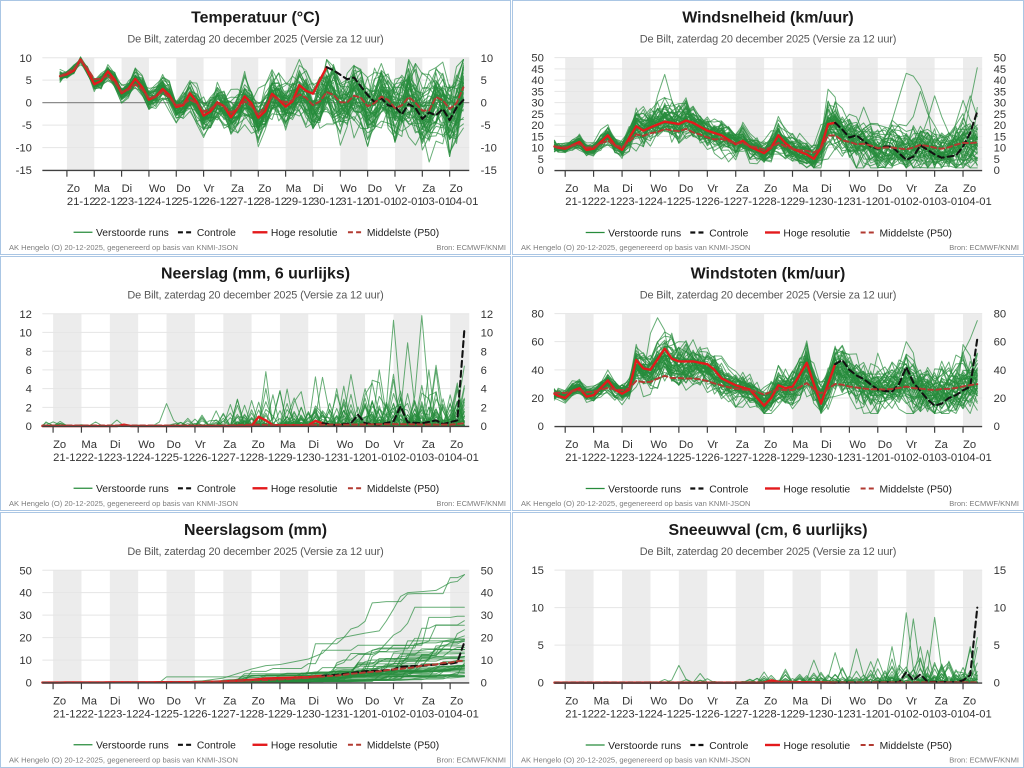  I want to click on svg-text: Middelste (P50), so click(403, 489).